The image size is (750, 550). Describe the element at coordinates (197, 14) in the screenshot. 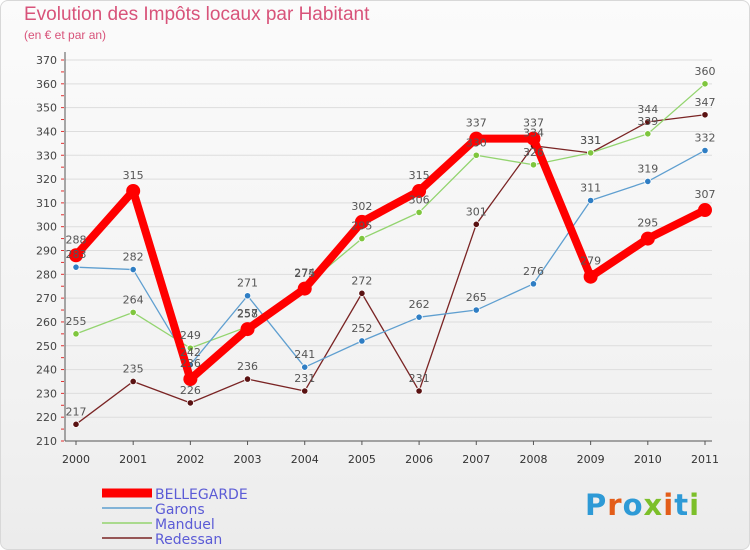

I see `chart-title: Evolution des Impôts locaux par Habitant` at that location.